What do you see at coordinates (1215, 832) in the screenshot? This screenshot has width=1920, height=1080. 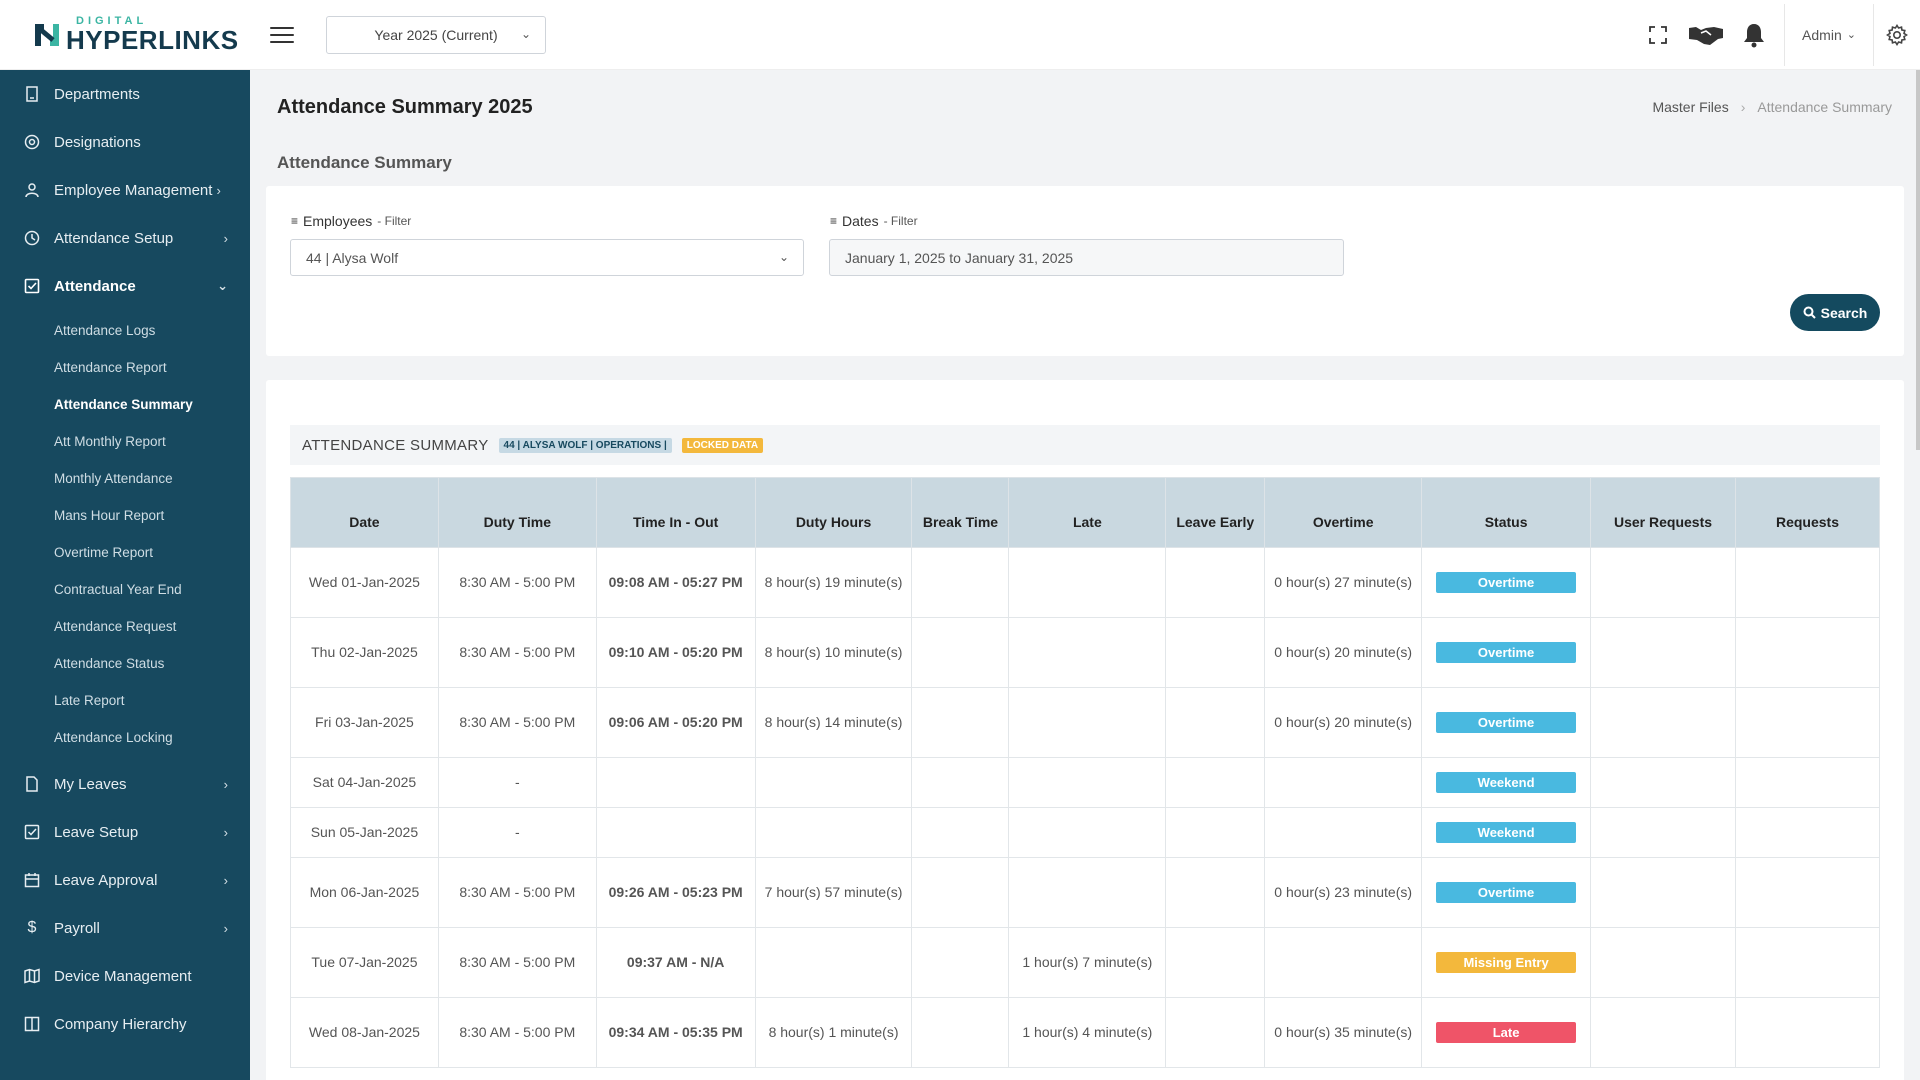 I see `cell-leave-early` at bounding box center [1215, 832].